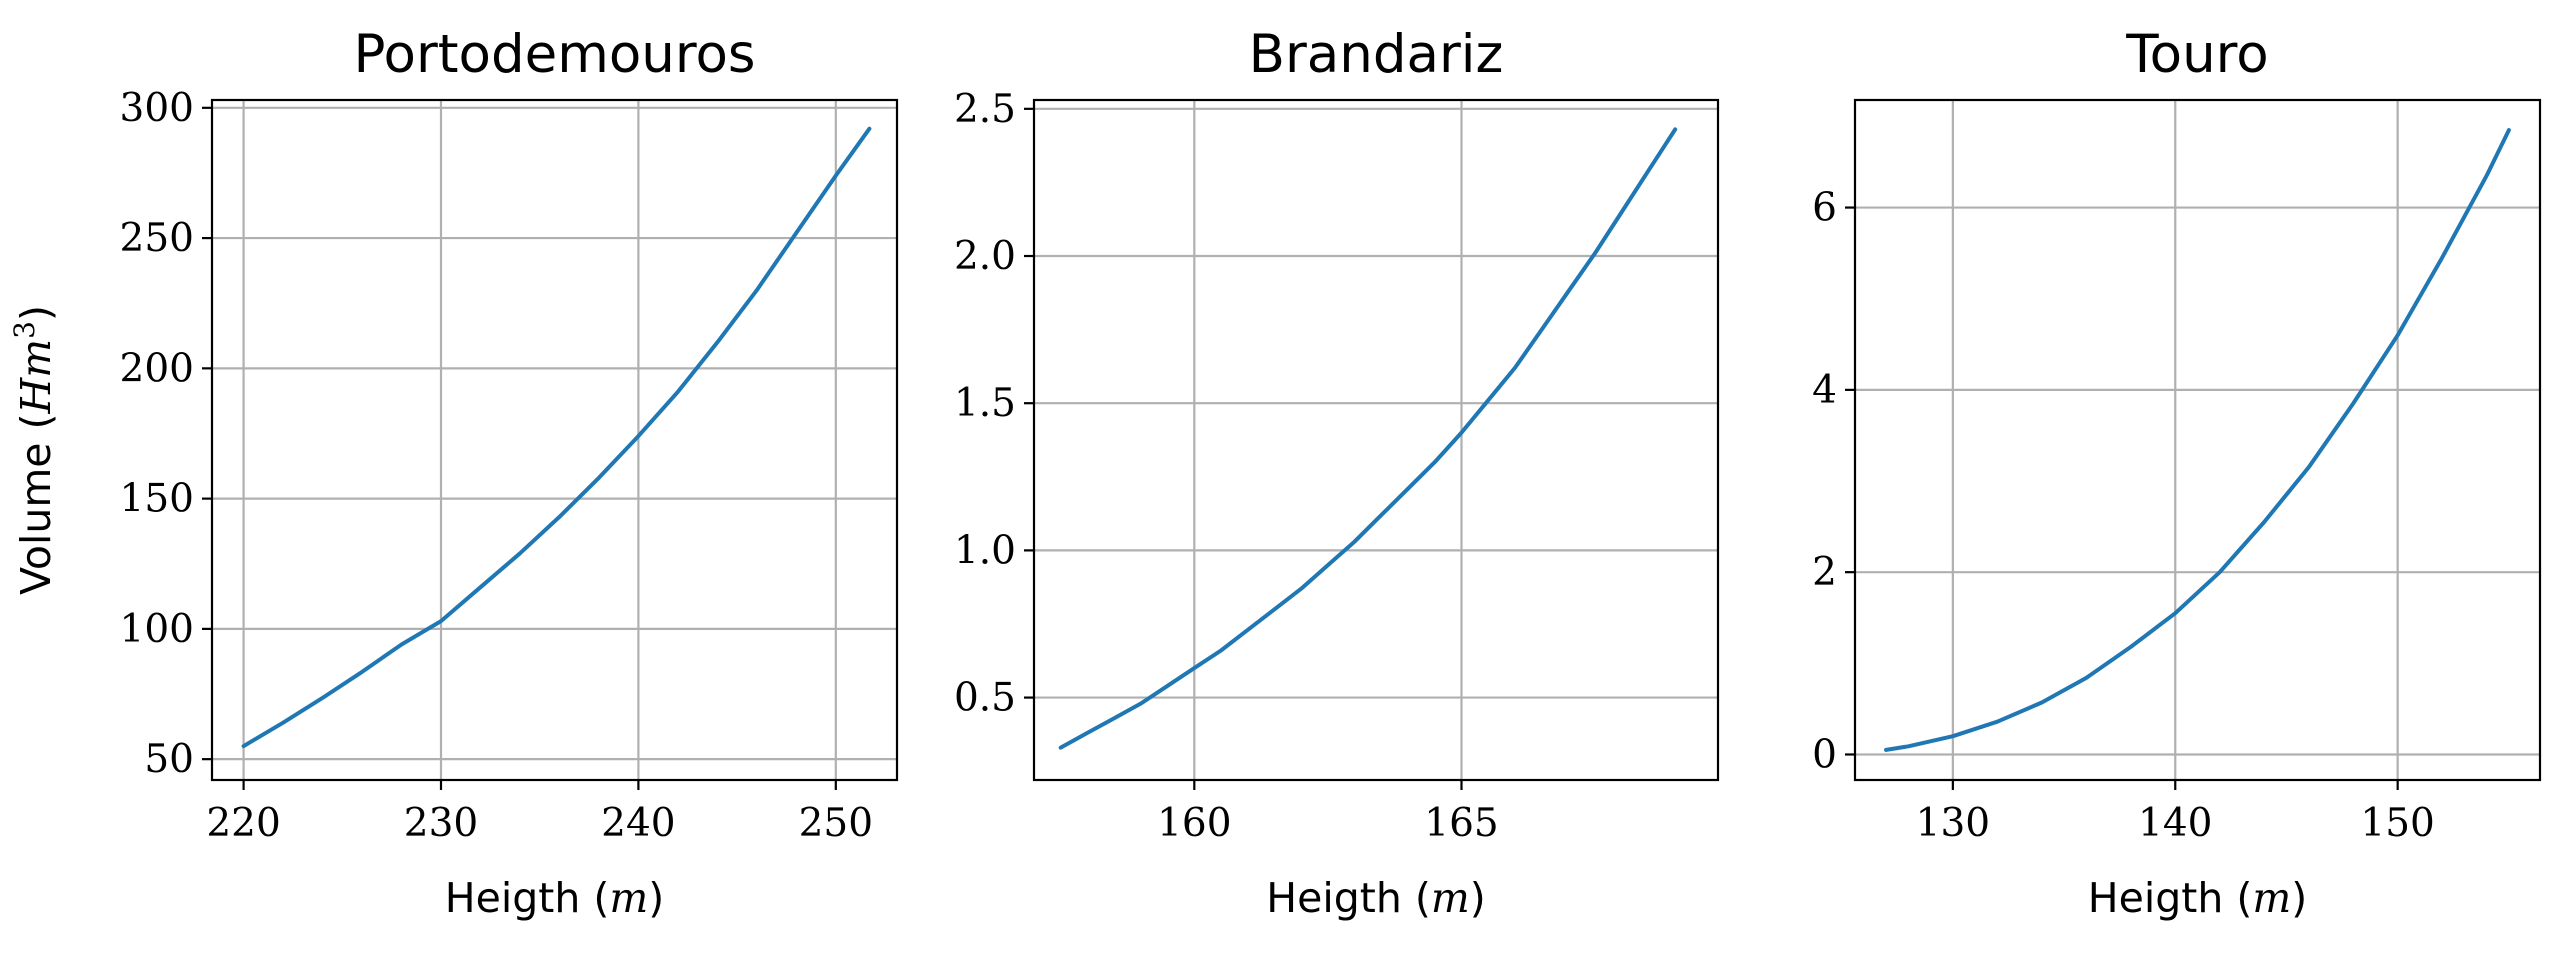  Describe the element at coordinates (985, 698) in the screenshot. I see `y-tick-label: 0.5` at that location.